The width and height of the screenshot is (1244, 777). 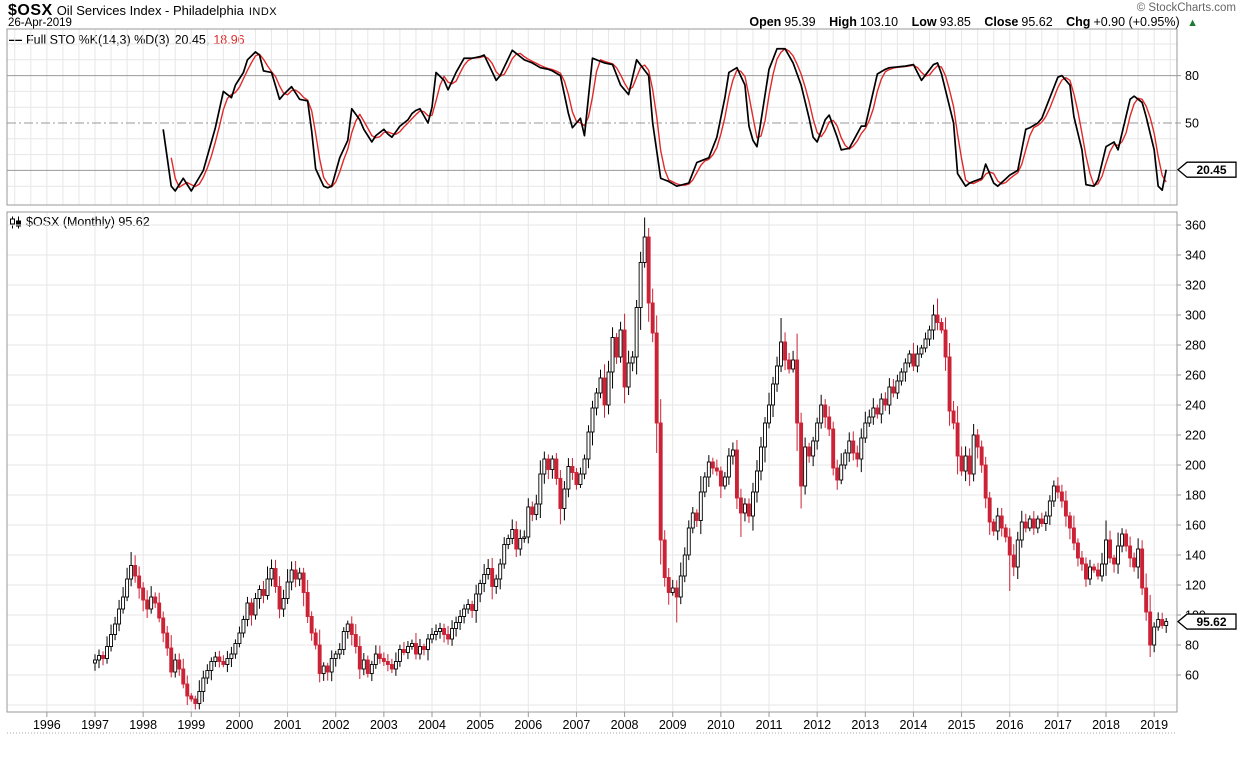 What do you see at coordinates (240, 725) in the screenshot?
I see `year-axis-label: 2000` at bounding box center [240, 725].